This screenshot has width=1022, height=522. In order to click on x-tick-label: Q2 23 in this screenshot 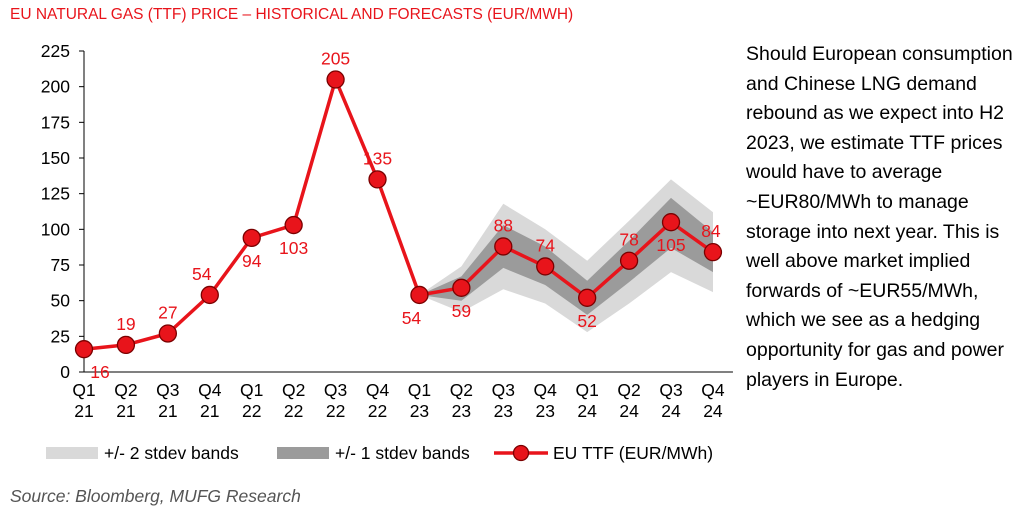, I will do `click(461, 400)`.